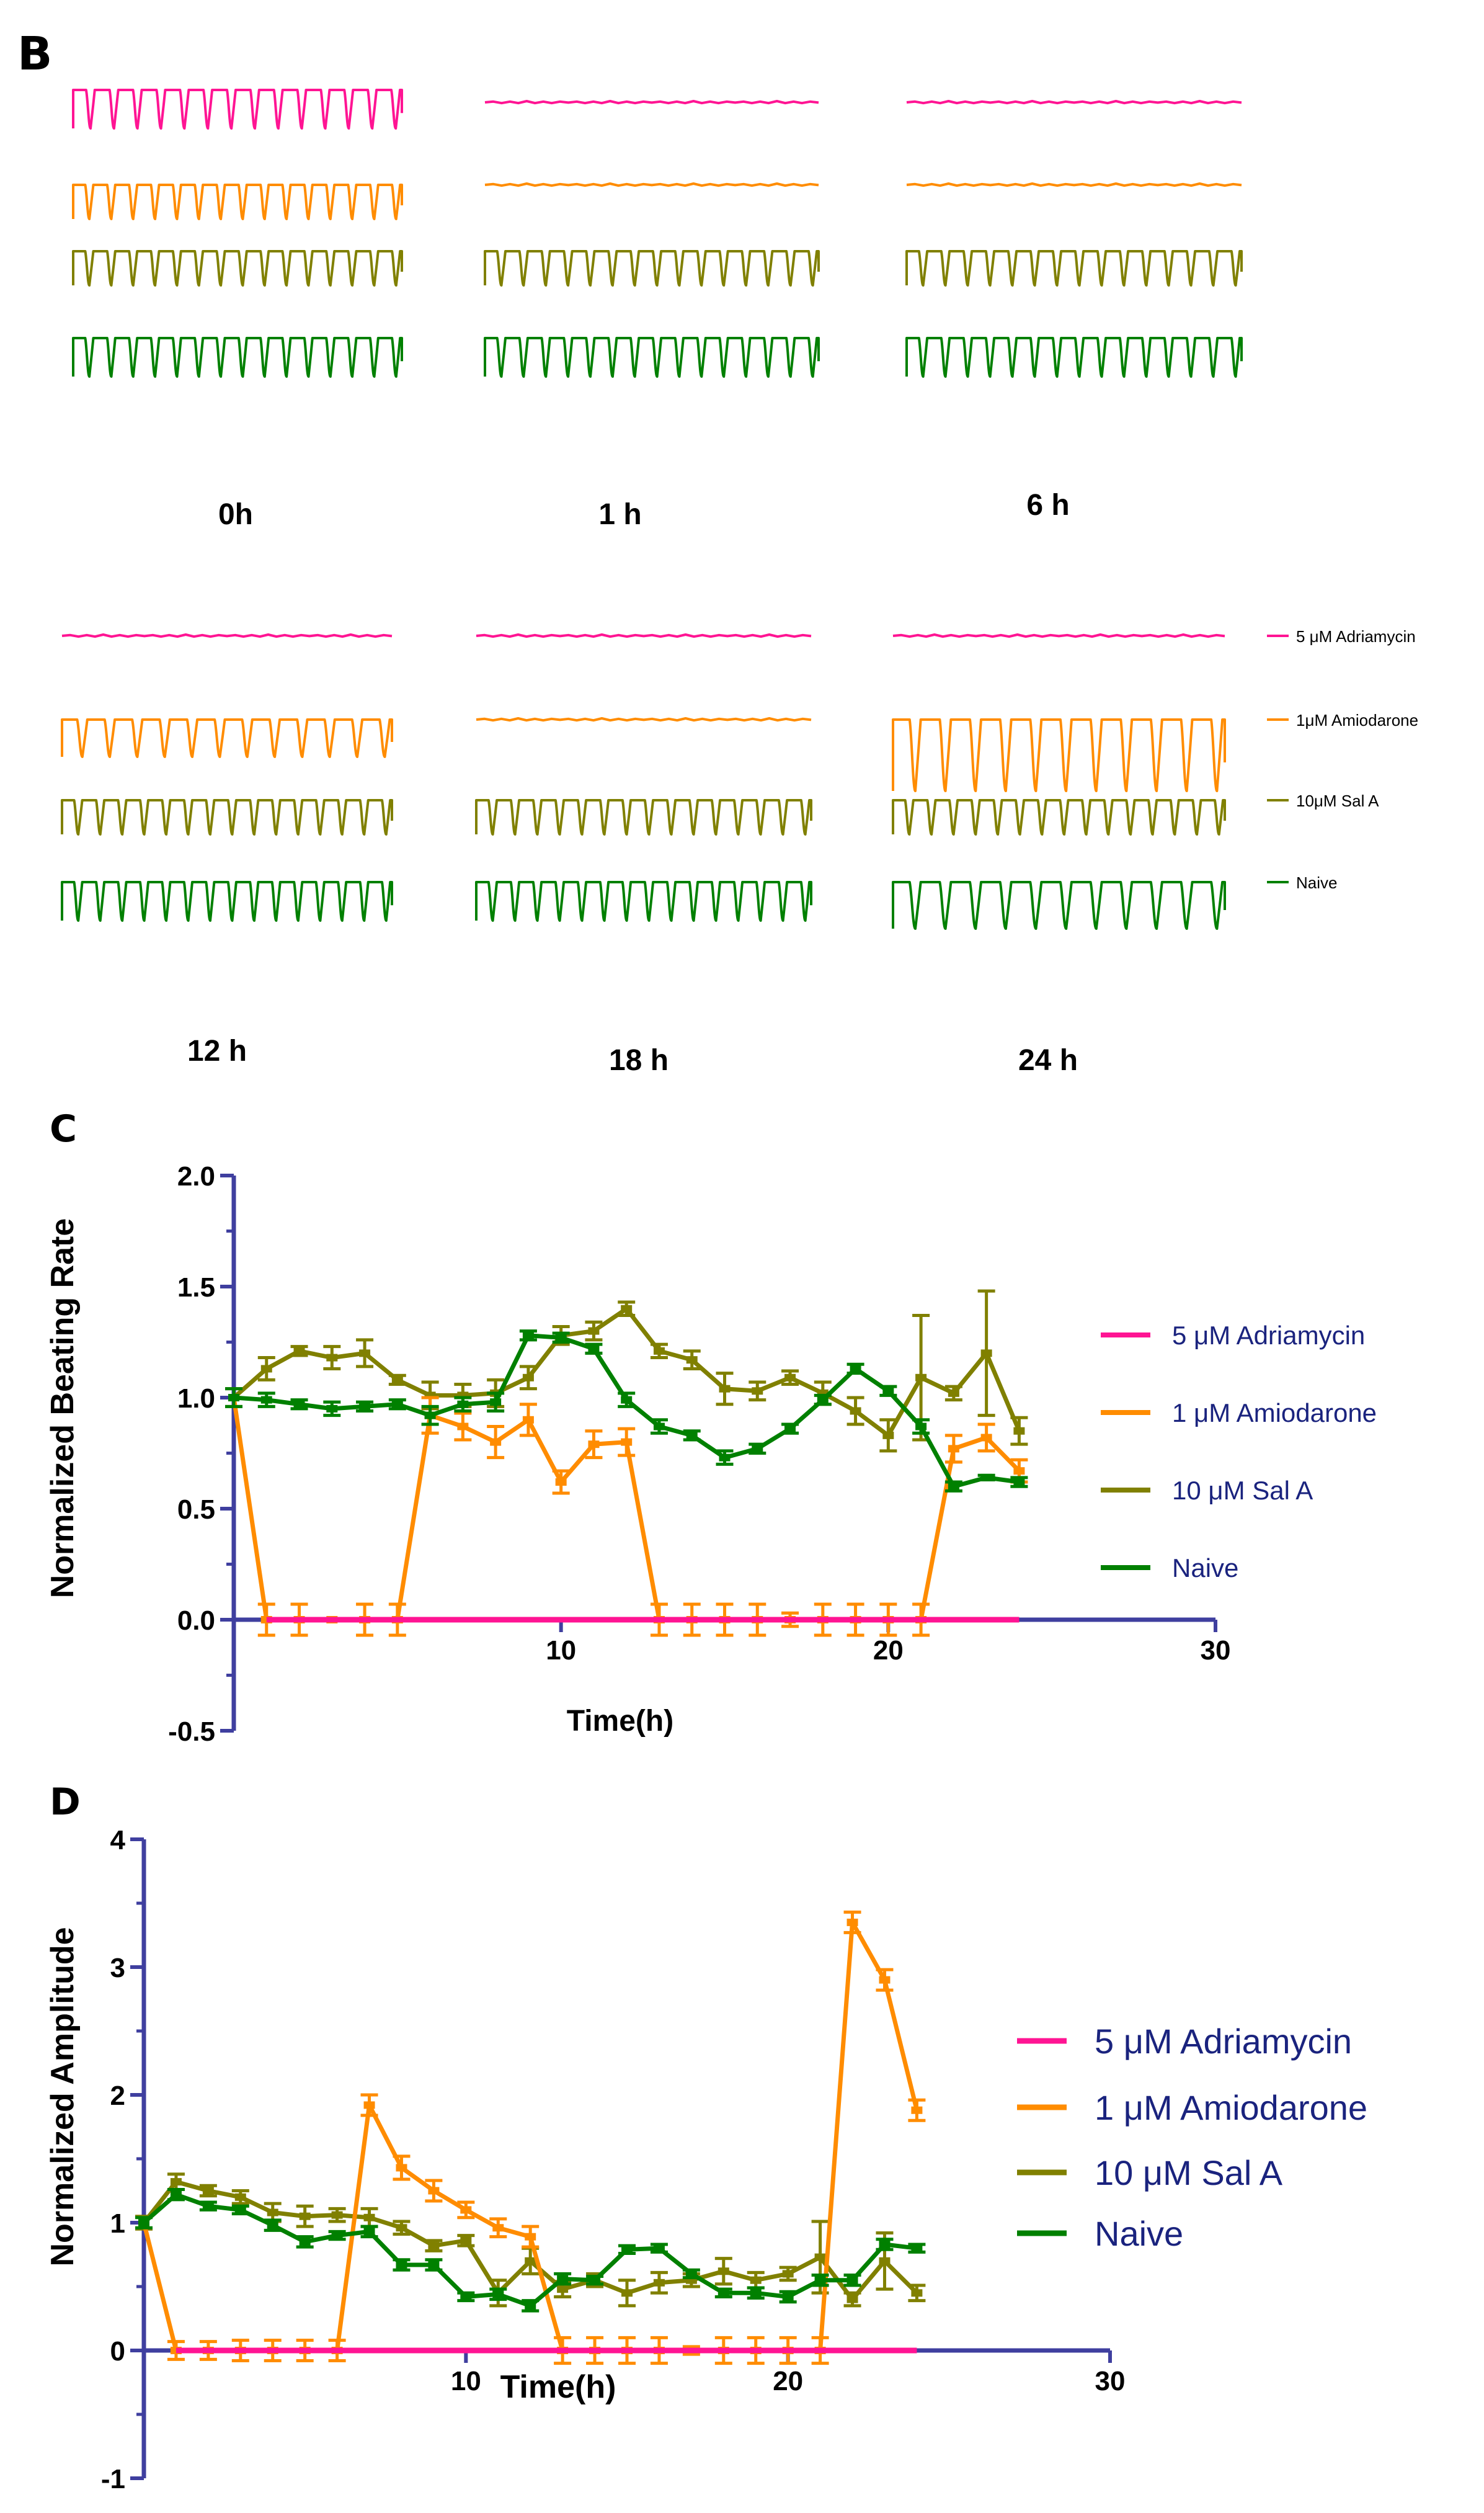 The image size is (1484, 2513). I want to click on y-tick-label: 1.5, so click(196, 1287).